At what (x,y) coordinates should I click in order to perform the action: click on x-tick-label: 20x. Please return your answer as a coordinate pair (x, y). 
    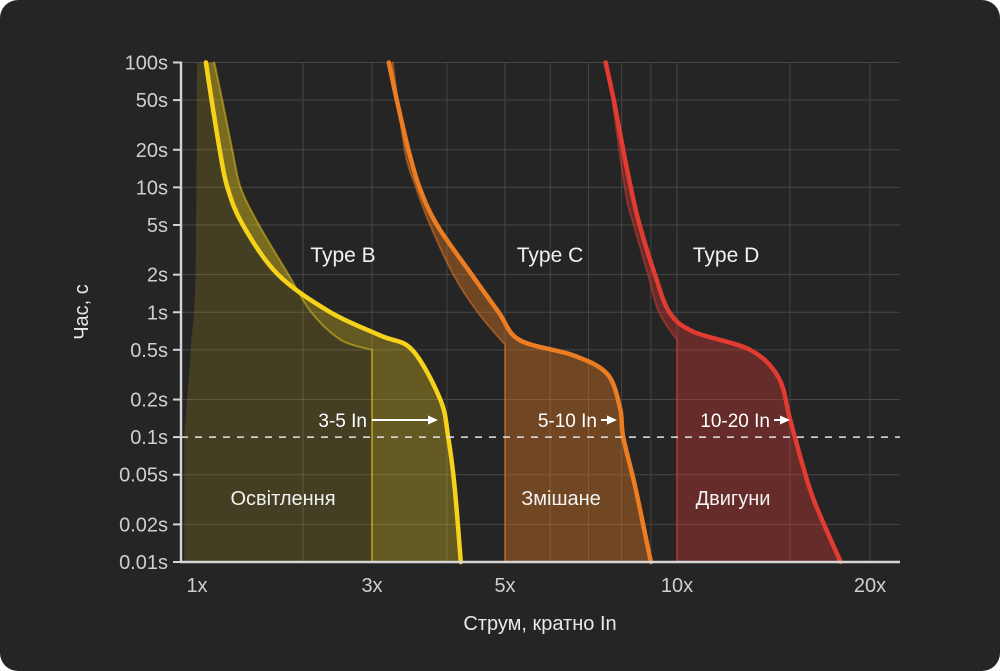
    Looking at the image, I should click on (870, 586).